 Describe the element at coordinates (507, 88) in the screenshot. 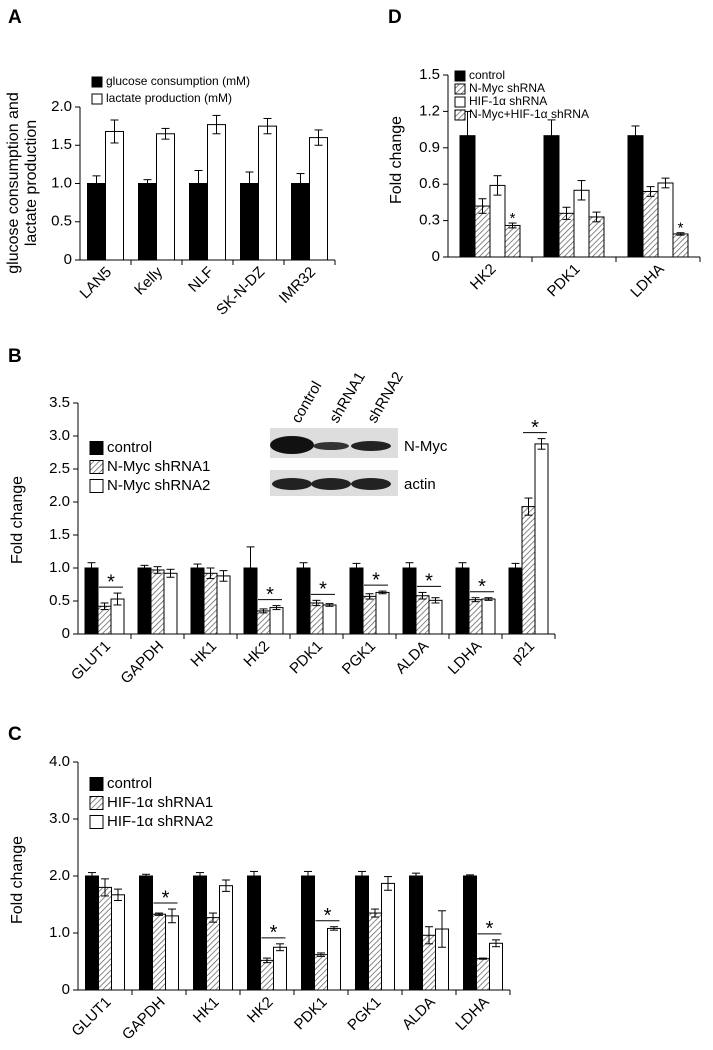

I see `legend-label: N-Myc shRNA` at that location.